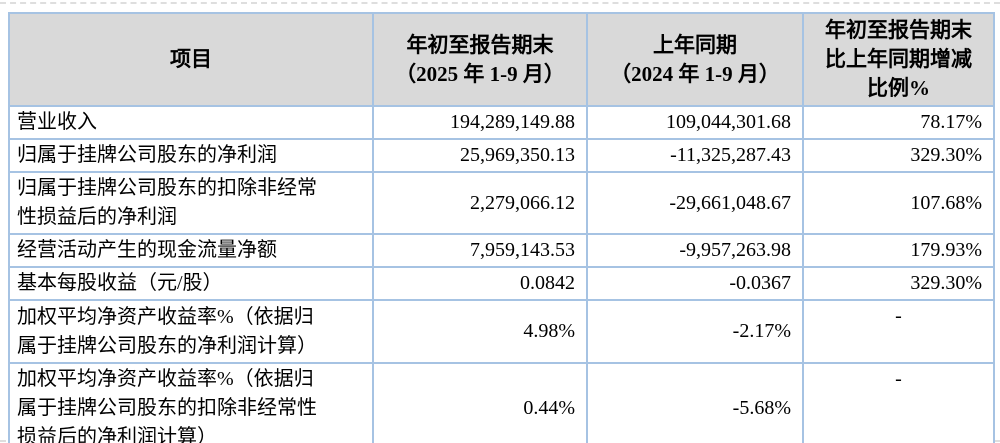 Image resolution: width=1000 pixels, height=443 pixels. Describe the element at coordinates (480, 122) in the screenshot. I see `current-period-cell: 194,289,149.88` at that location.